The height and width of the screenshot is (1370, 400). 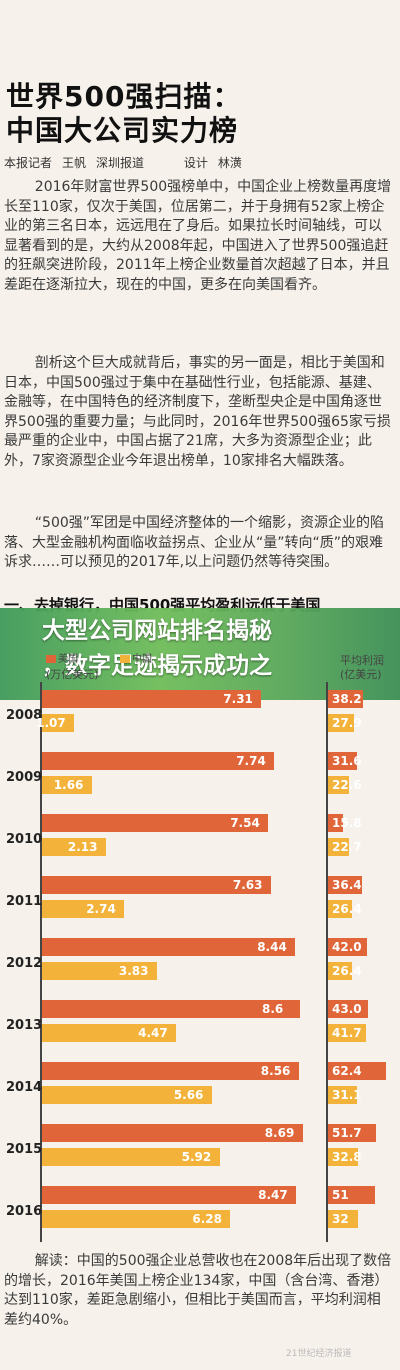 What do you see at coordinates (125, 659) in the screenshot?
I see `legend-cn-swatch` at bounding box center [125, 659].